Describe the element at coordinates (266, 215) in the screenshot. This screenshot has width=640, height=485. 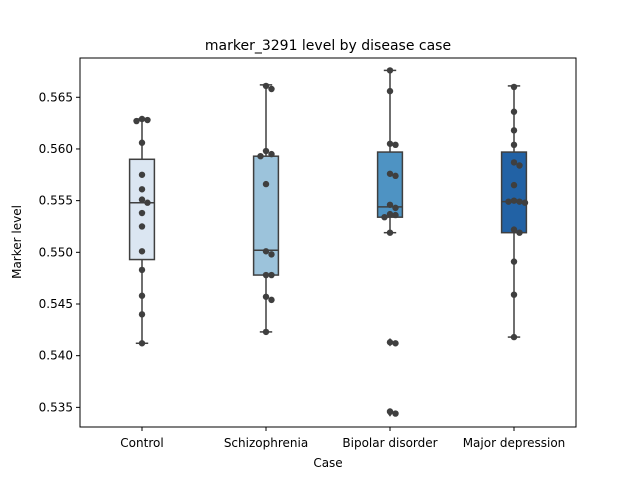
I see `box-iqr` at that location.